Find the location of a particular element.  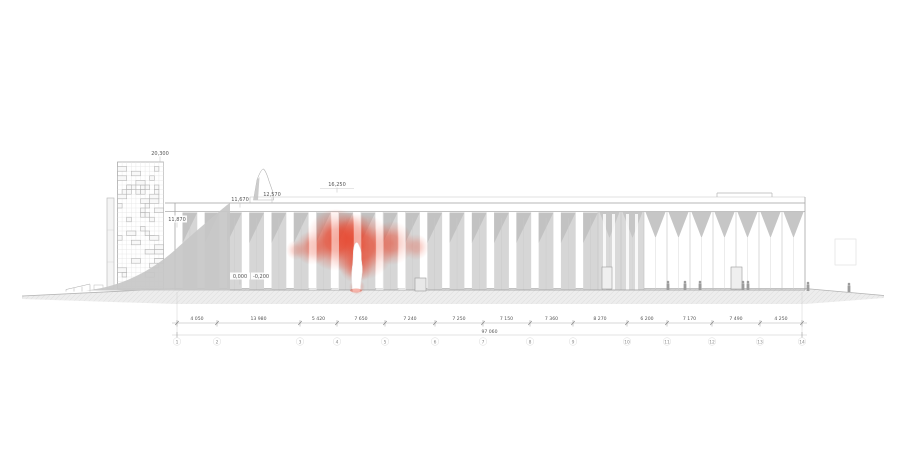

spire-shading is located at coordinates (256, 188).